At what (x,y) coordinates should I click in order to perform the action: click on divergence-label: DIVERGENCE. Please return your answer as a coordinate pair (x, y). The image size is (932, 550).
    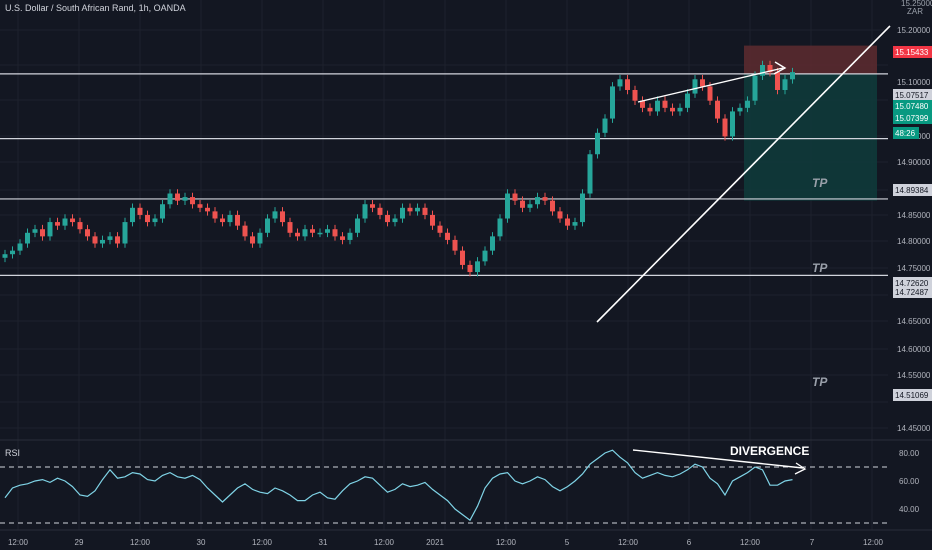
    Looking at the image, I should click on (769, 451).